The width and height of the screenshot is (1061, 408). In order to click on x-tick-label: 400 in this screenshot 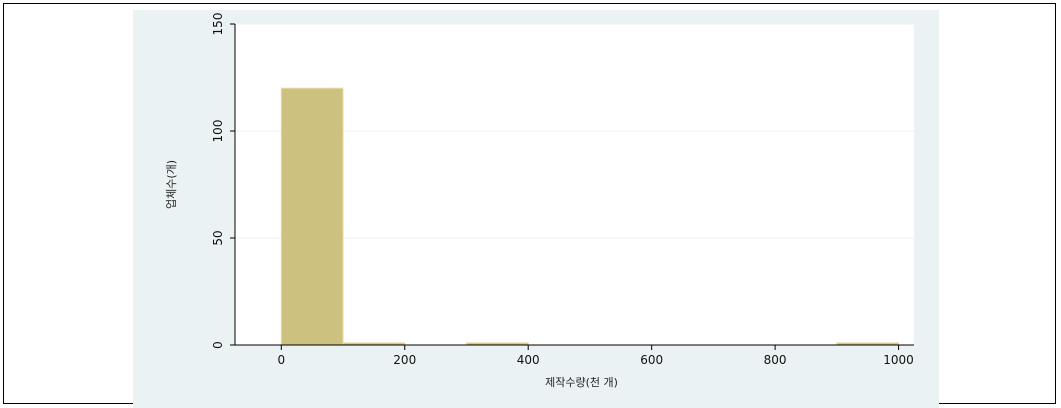, I will do `click(528, 360)`.